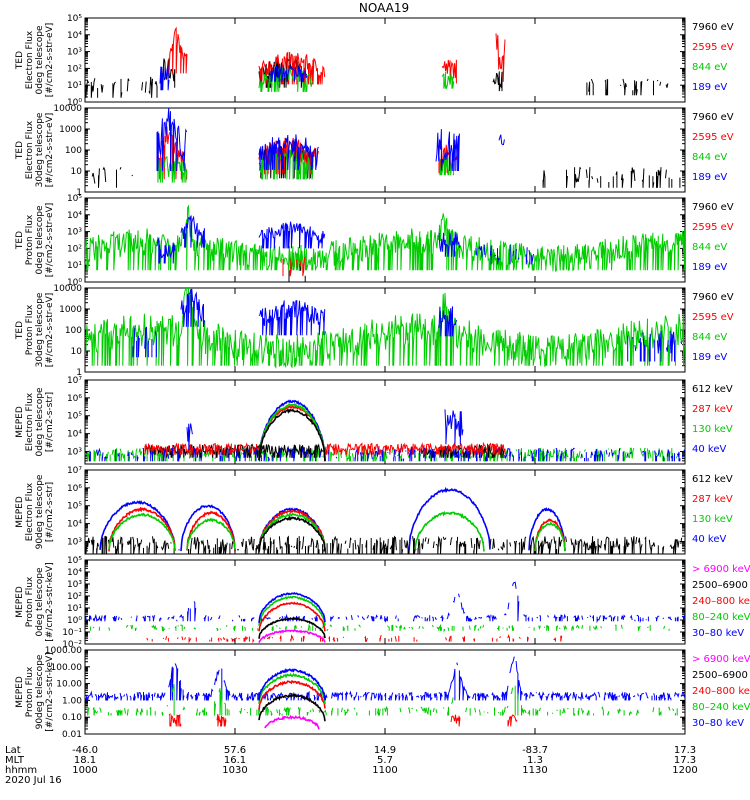 The width and height of the screenshot is (750, 800). What do you see at coordinates (385, 330) in the screenshot?
I see `panel-frame` at bounding box center [385, 330].